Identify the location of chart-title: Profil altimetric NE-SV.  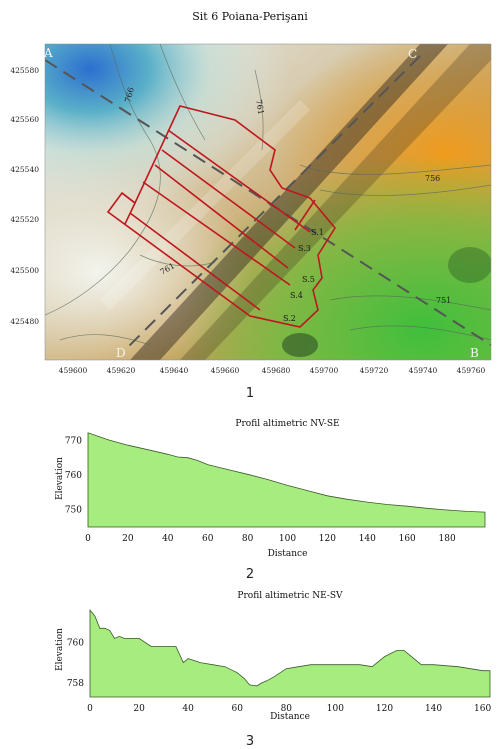
(290, 596).